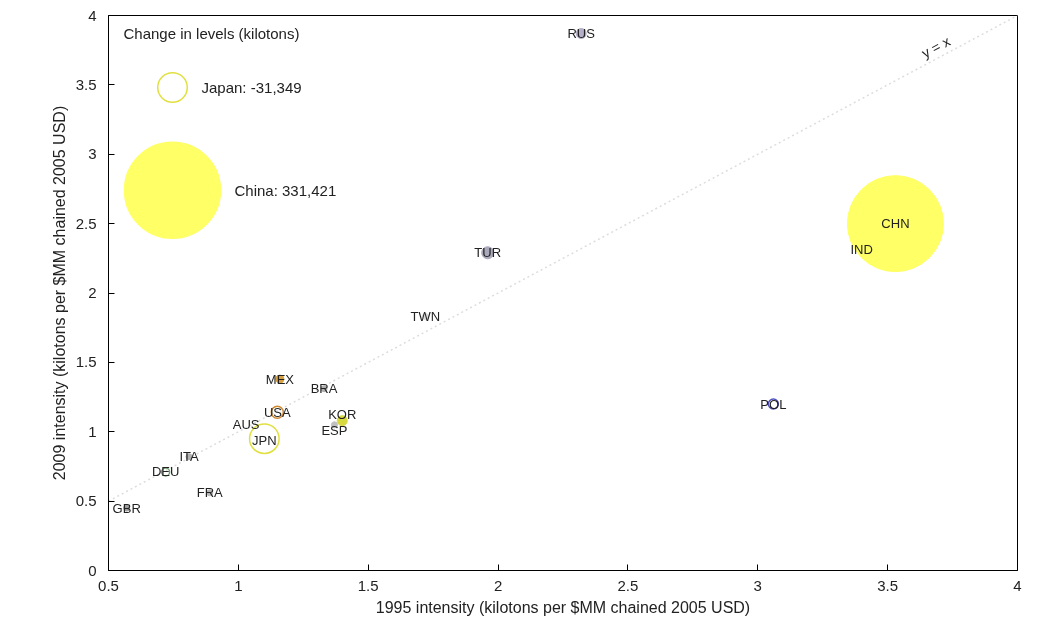 Image resolution: width=1037 pixels, height=643 pixels. Describe the element at coordinates (92, 570) in the screenshot. I see `y-tick-label: 0` at that location.